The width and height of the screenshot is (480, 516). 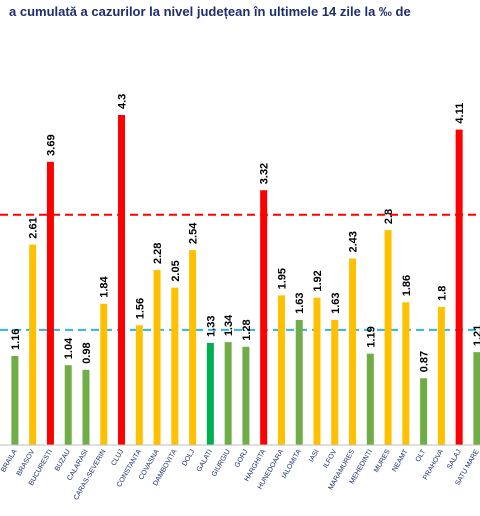 I want to click on bar-cluj, so click(x=122, y=280).